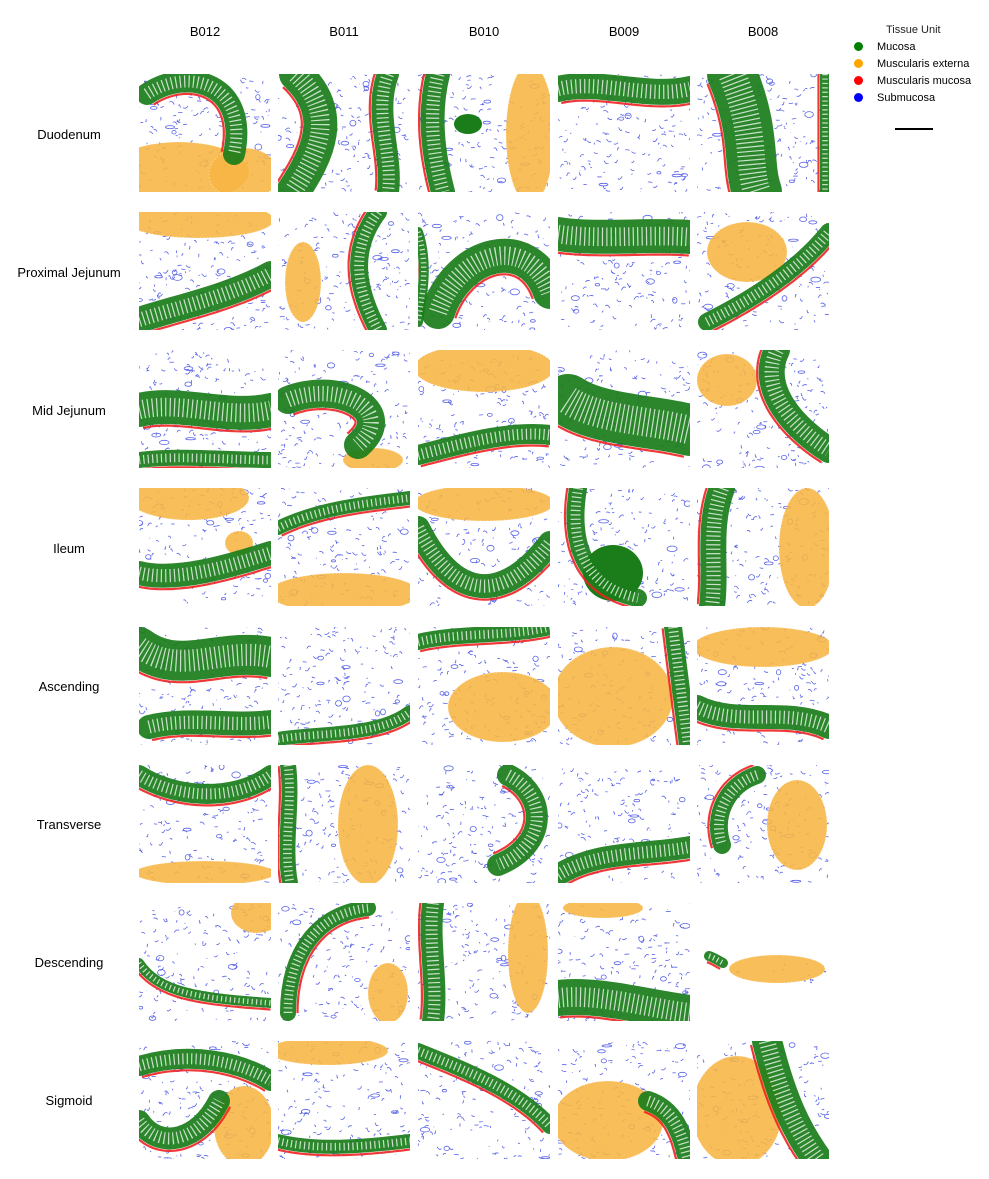  What do you see at coordinates (912, 81) in the screenshot?
I see `legend-item-muscularis-mucosa: Muscularis mucosa` at bounding box center [912, 81].